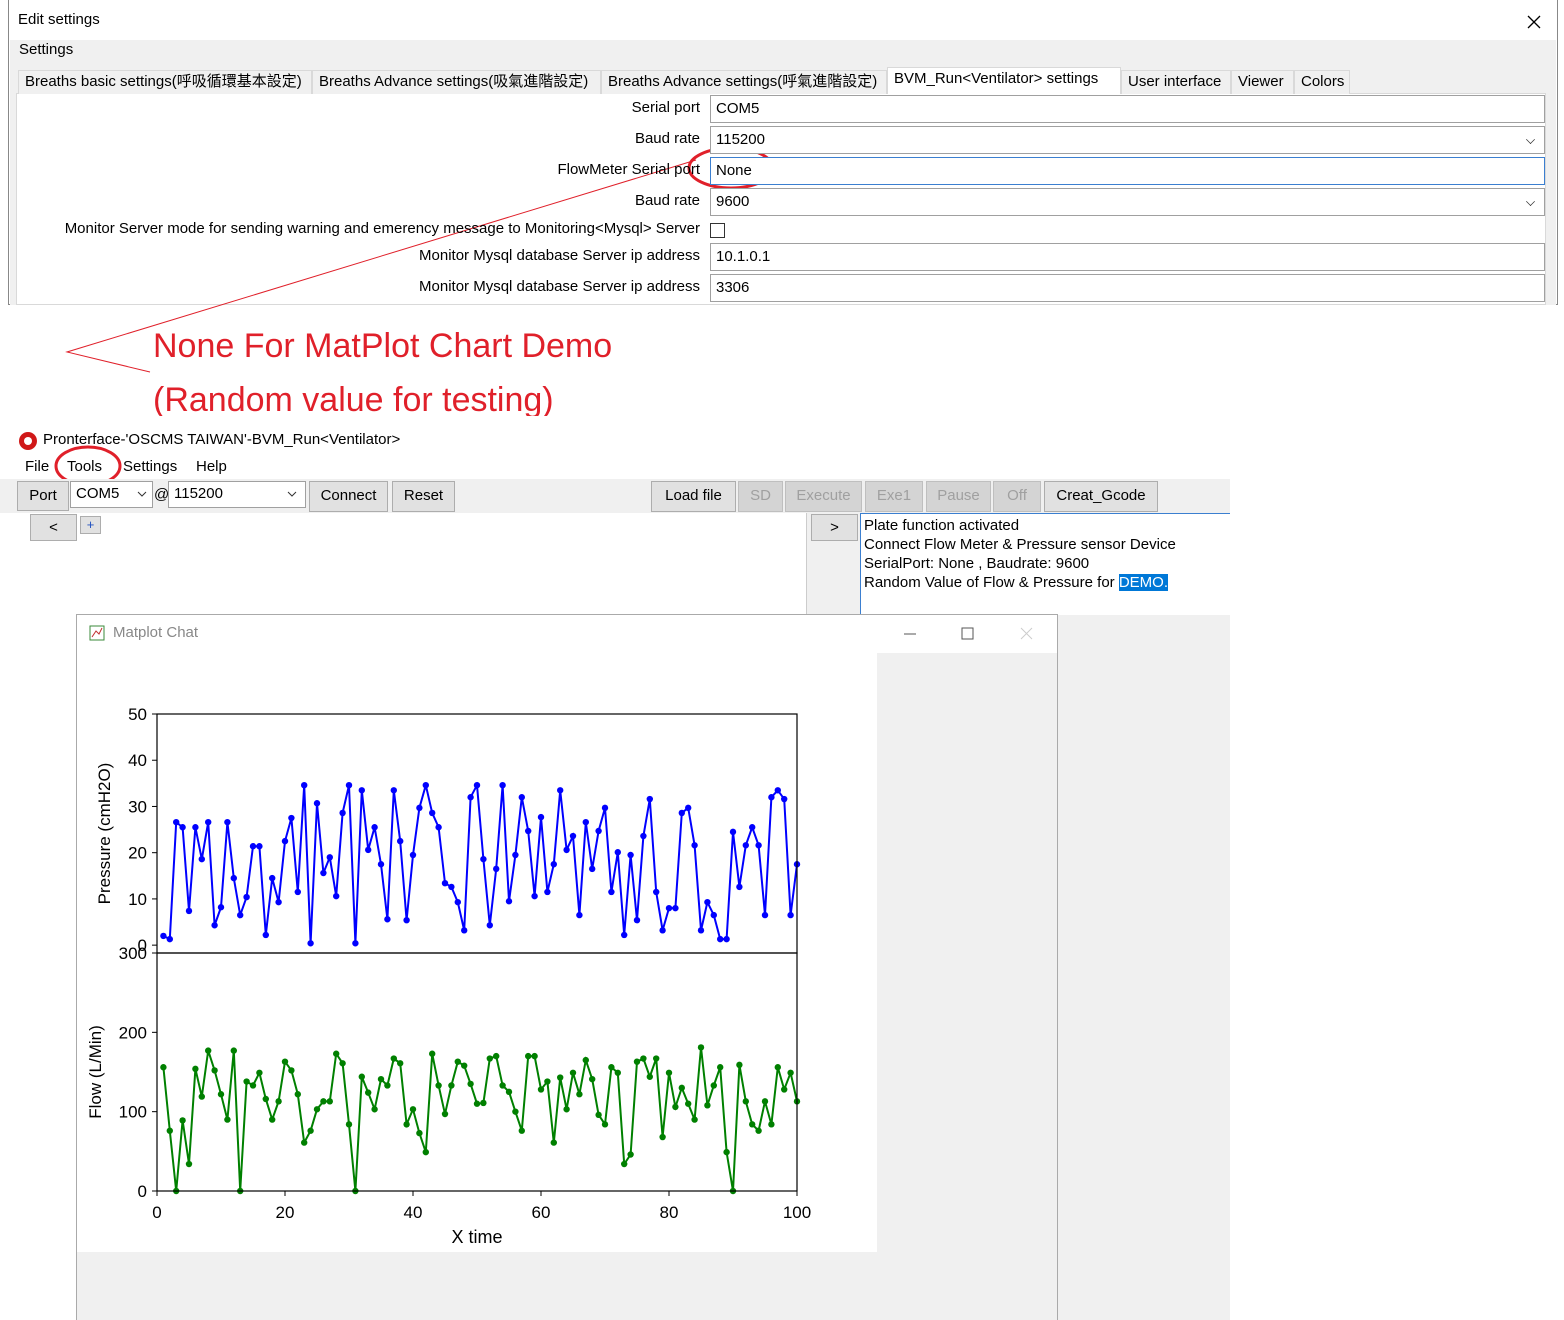 This screenshot has height=1320, width=1564. I want to click on baud-combo: 115200, so click(237, 494).